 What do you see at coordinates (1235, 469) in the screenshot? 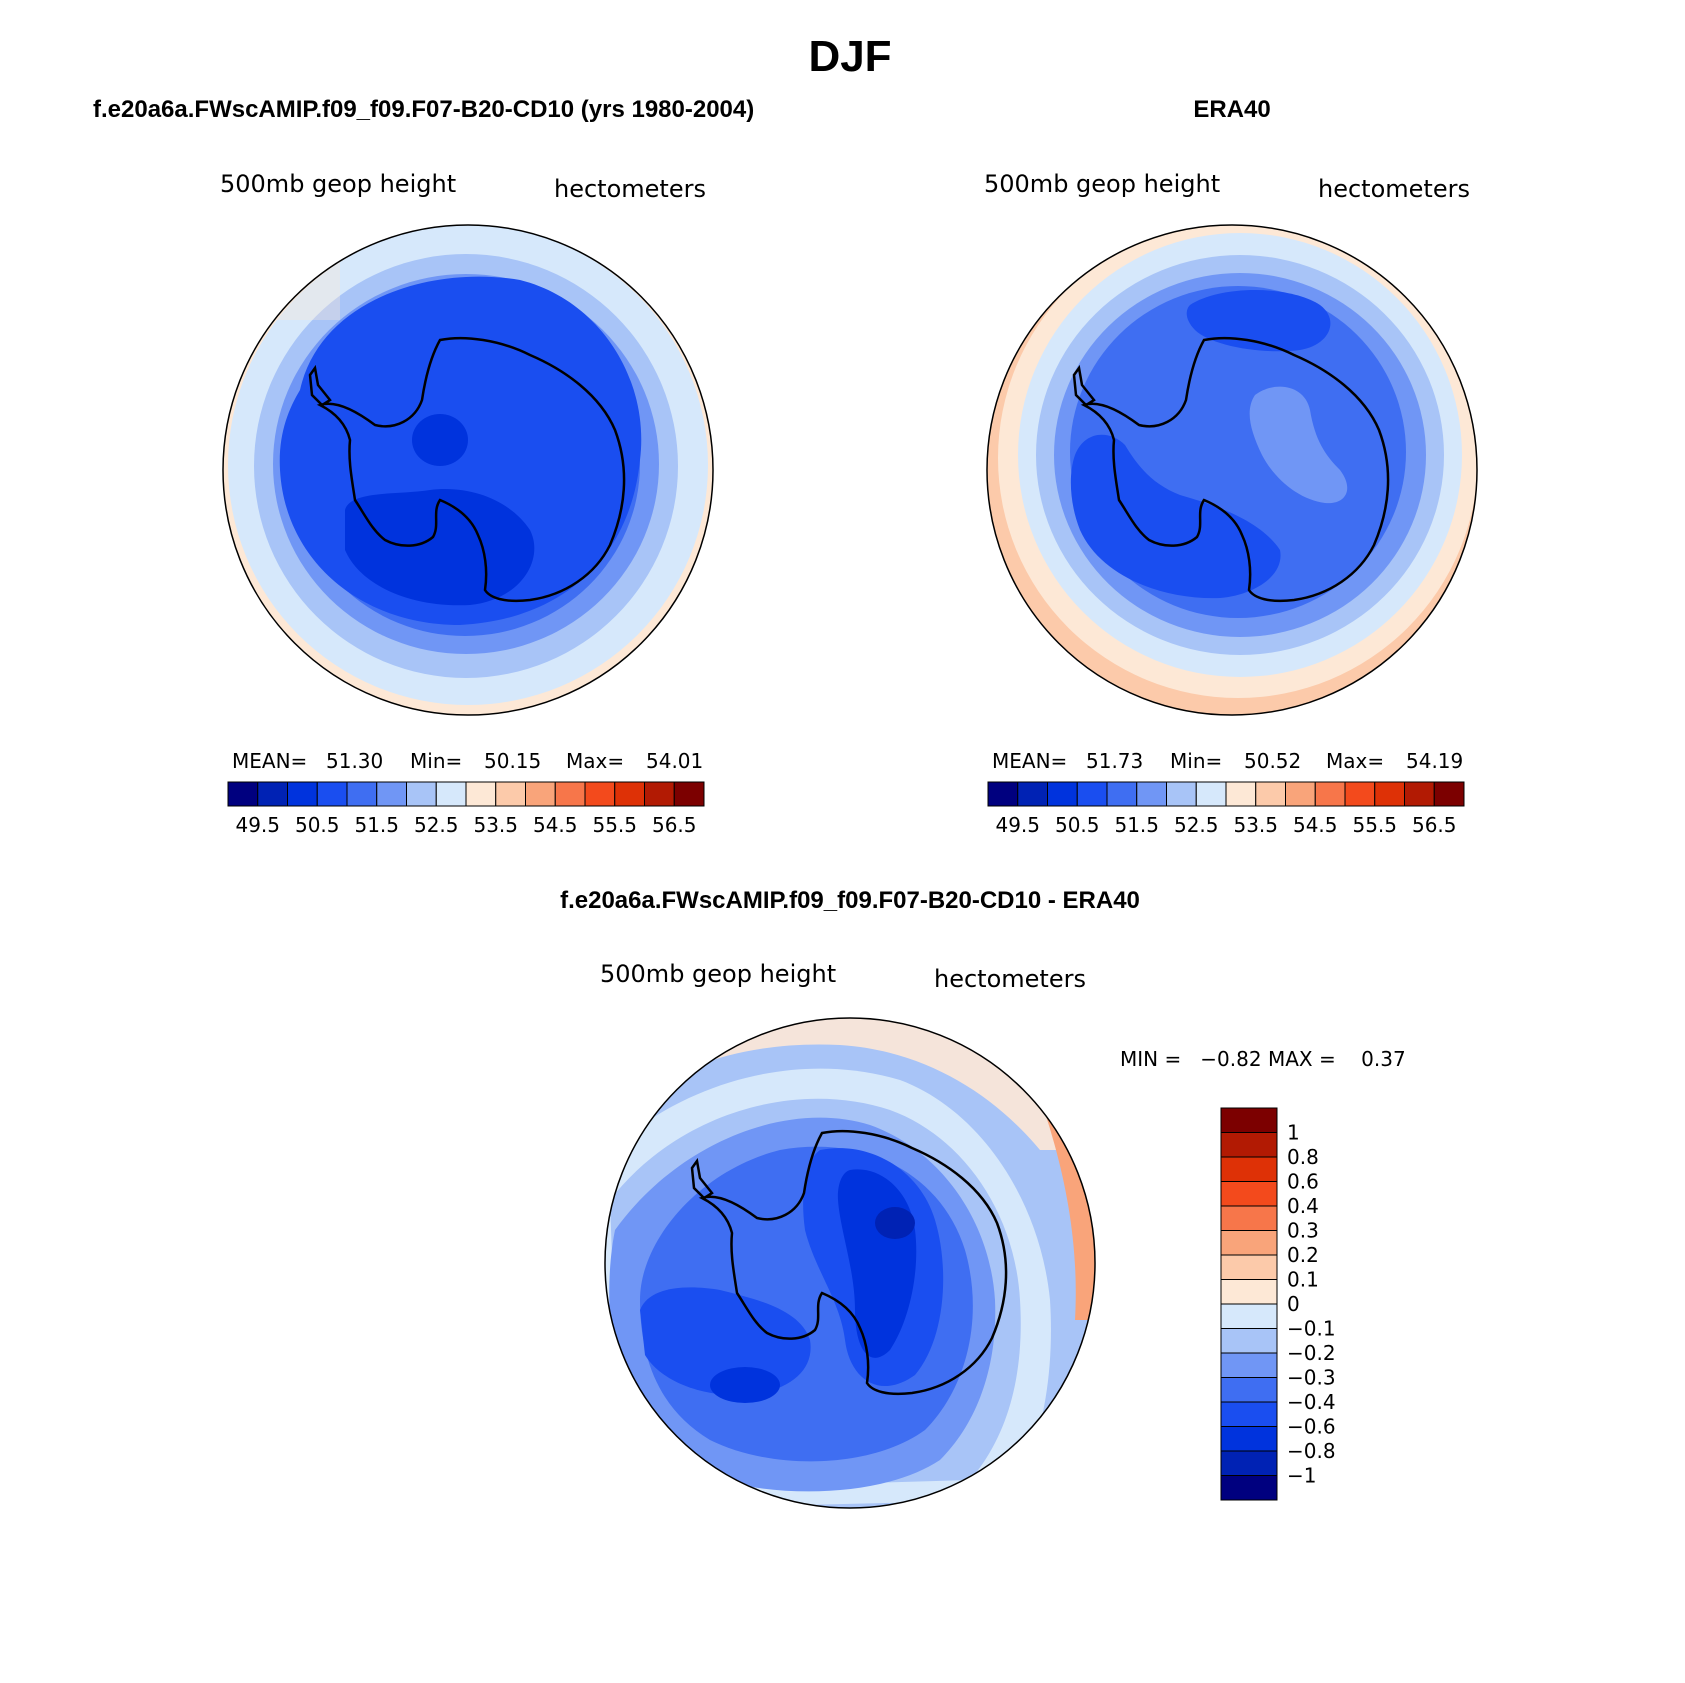
I see `obs-coastline` at bounding box center [1235, 469].